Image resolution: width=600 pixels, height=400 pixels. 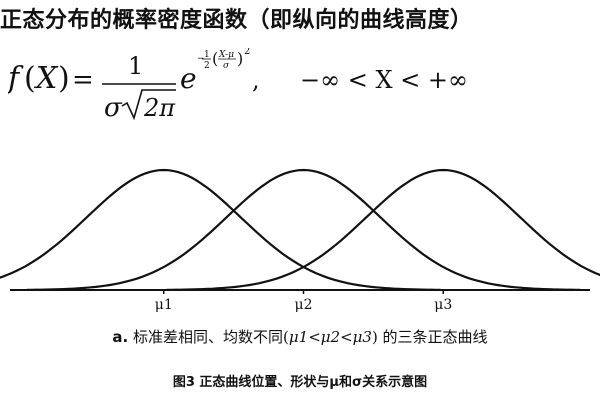 I want to click on formula-sqrt-sign, so click(x=148, y=105).